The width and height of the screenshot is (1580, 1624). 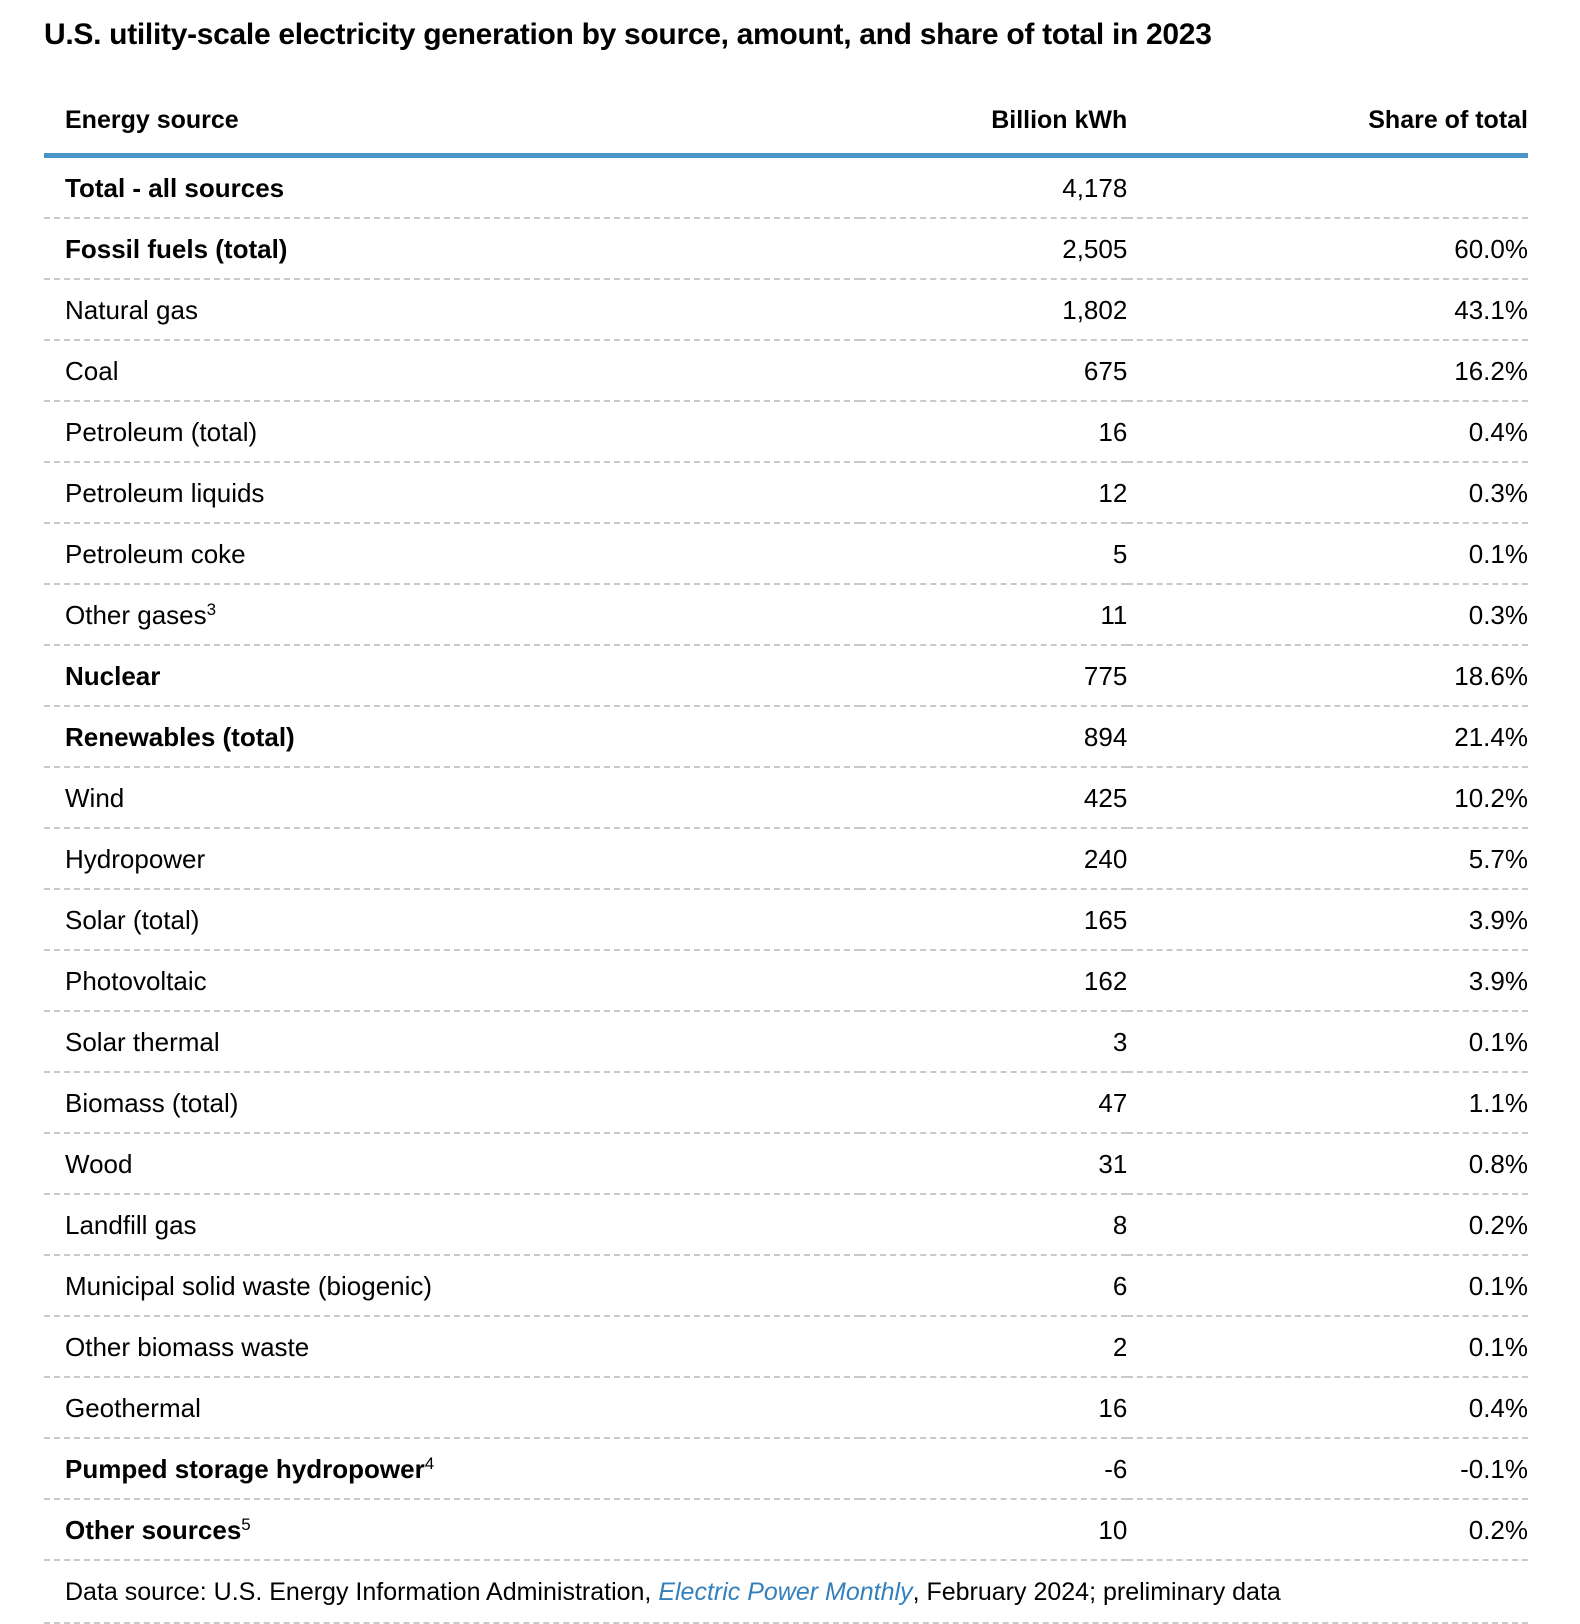 I want to click on cell-billion-kwh: 675, so click(x=994, y=370).